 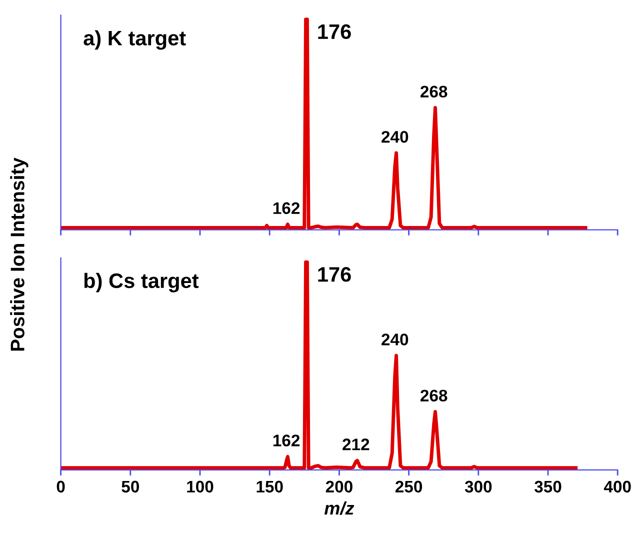 What do you see at coordinates (200, 486) in the screenshot?
I see `x-tick-label: 100` at bounding box center [200, 486].